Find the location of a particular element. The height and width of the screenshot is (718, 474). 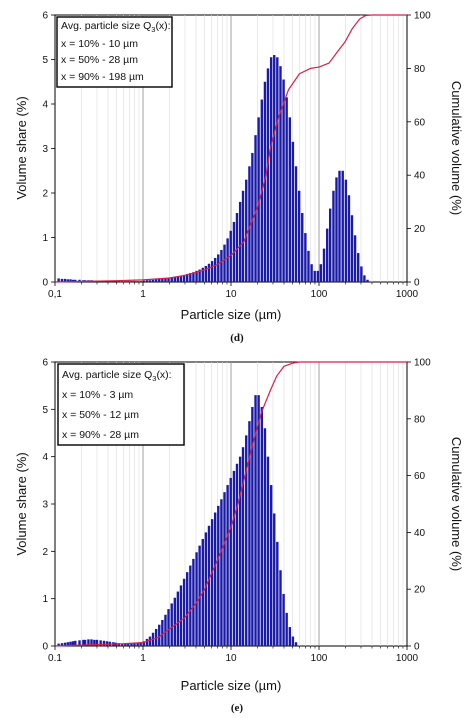

y2-tick-label: 0 is located at coordinates (417, 283).